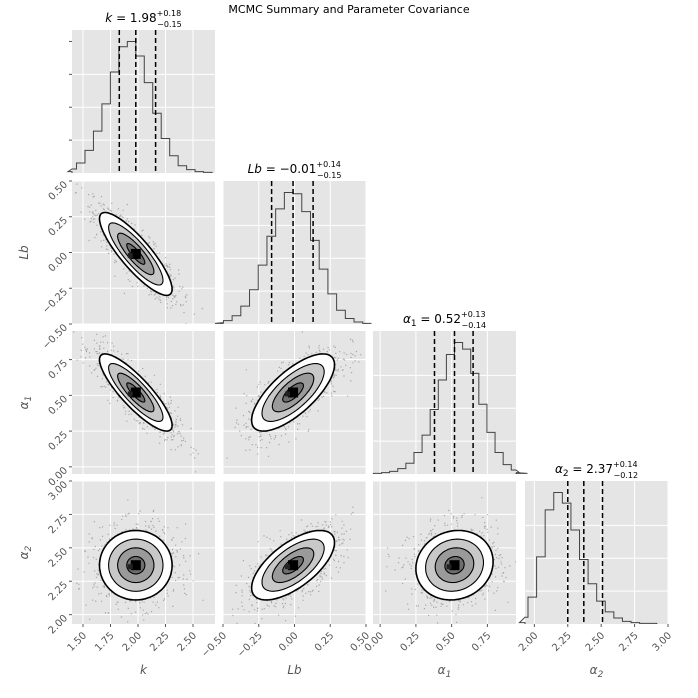 This screenshot has height=698, width=698. What do you see at coordinates (143, 402) in the screenshot?
I see `pair-panel-k-a1` at bounding box center [143, 402].